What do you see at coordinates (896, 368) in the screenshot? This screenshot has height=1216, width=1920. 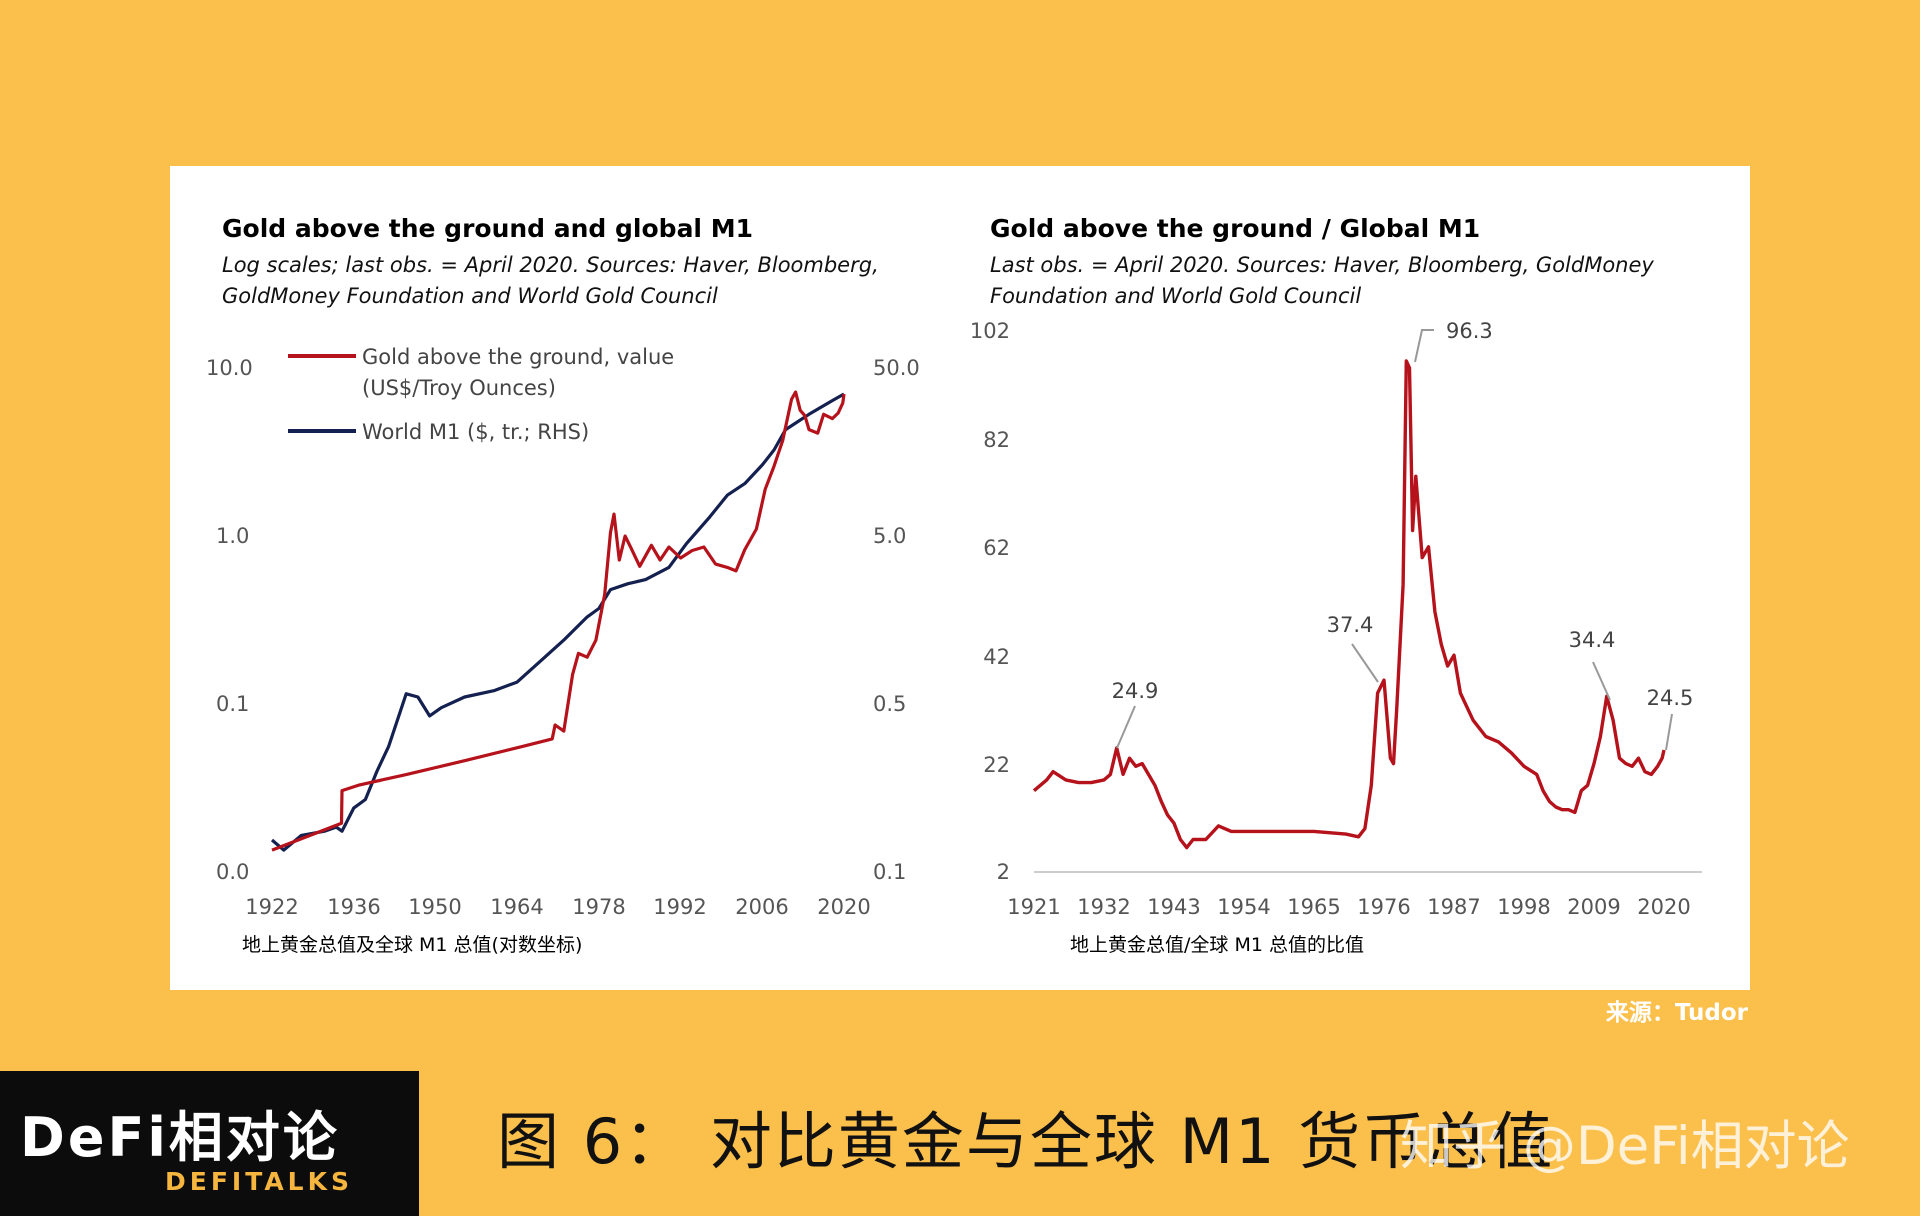 I see `y-right-tick: 50.0` at bounding box center [896, 368].